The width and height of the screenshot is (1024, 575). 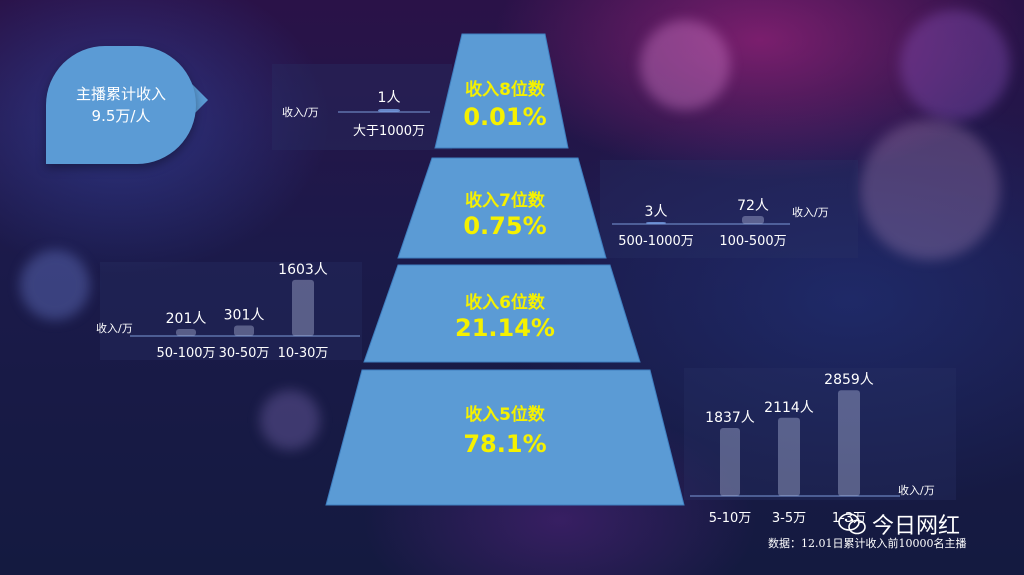 I want to click on bar-value-label: 2859人, so click(x=849, y=380).